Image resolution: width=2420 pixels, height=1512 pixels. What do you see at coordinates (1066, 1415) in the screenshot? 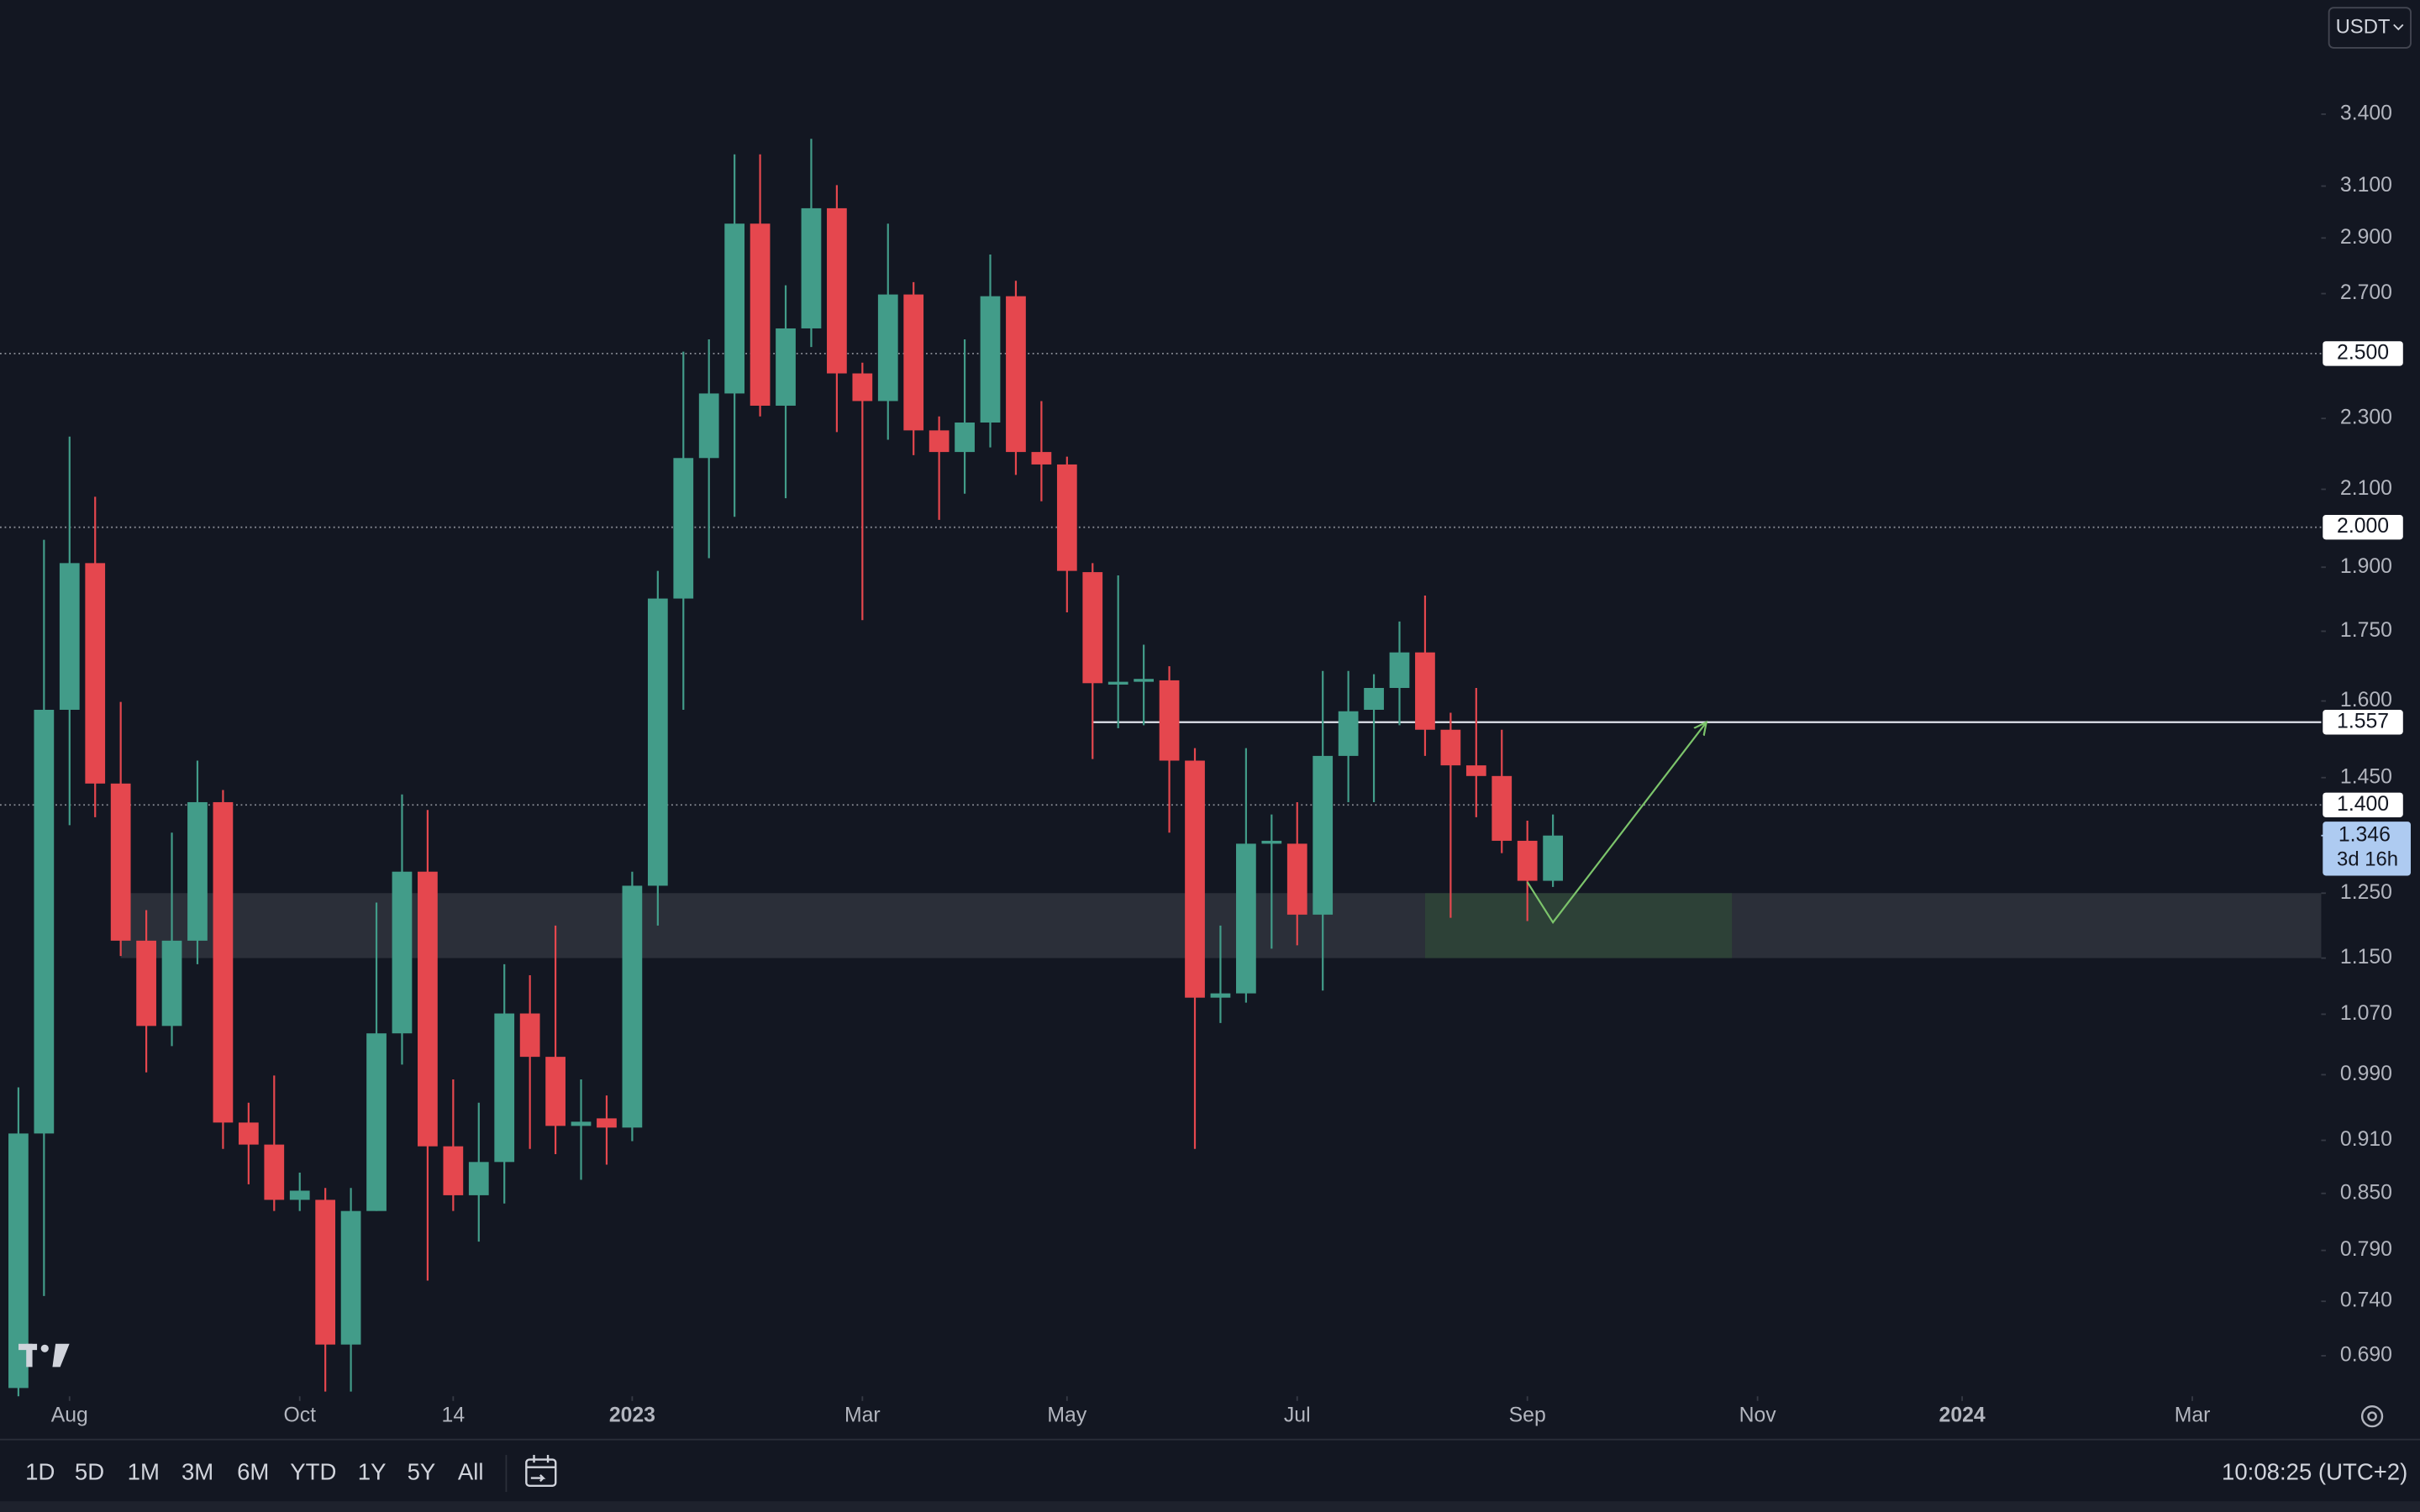
I see `x-tick-label: May` at bounding box center [1066, 1415].